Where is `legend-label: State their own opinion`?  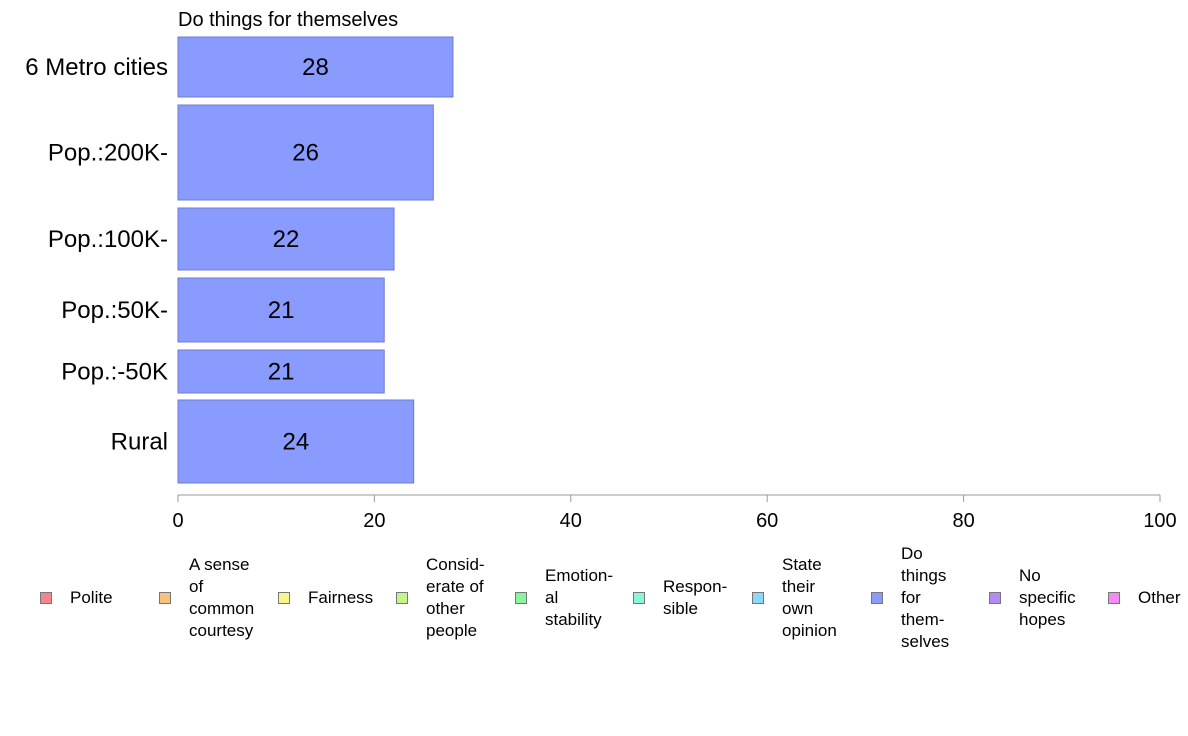 legend-label: State their own opinion is located at coordinates (809, 597).